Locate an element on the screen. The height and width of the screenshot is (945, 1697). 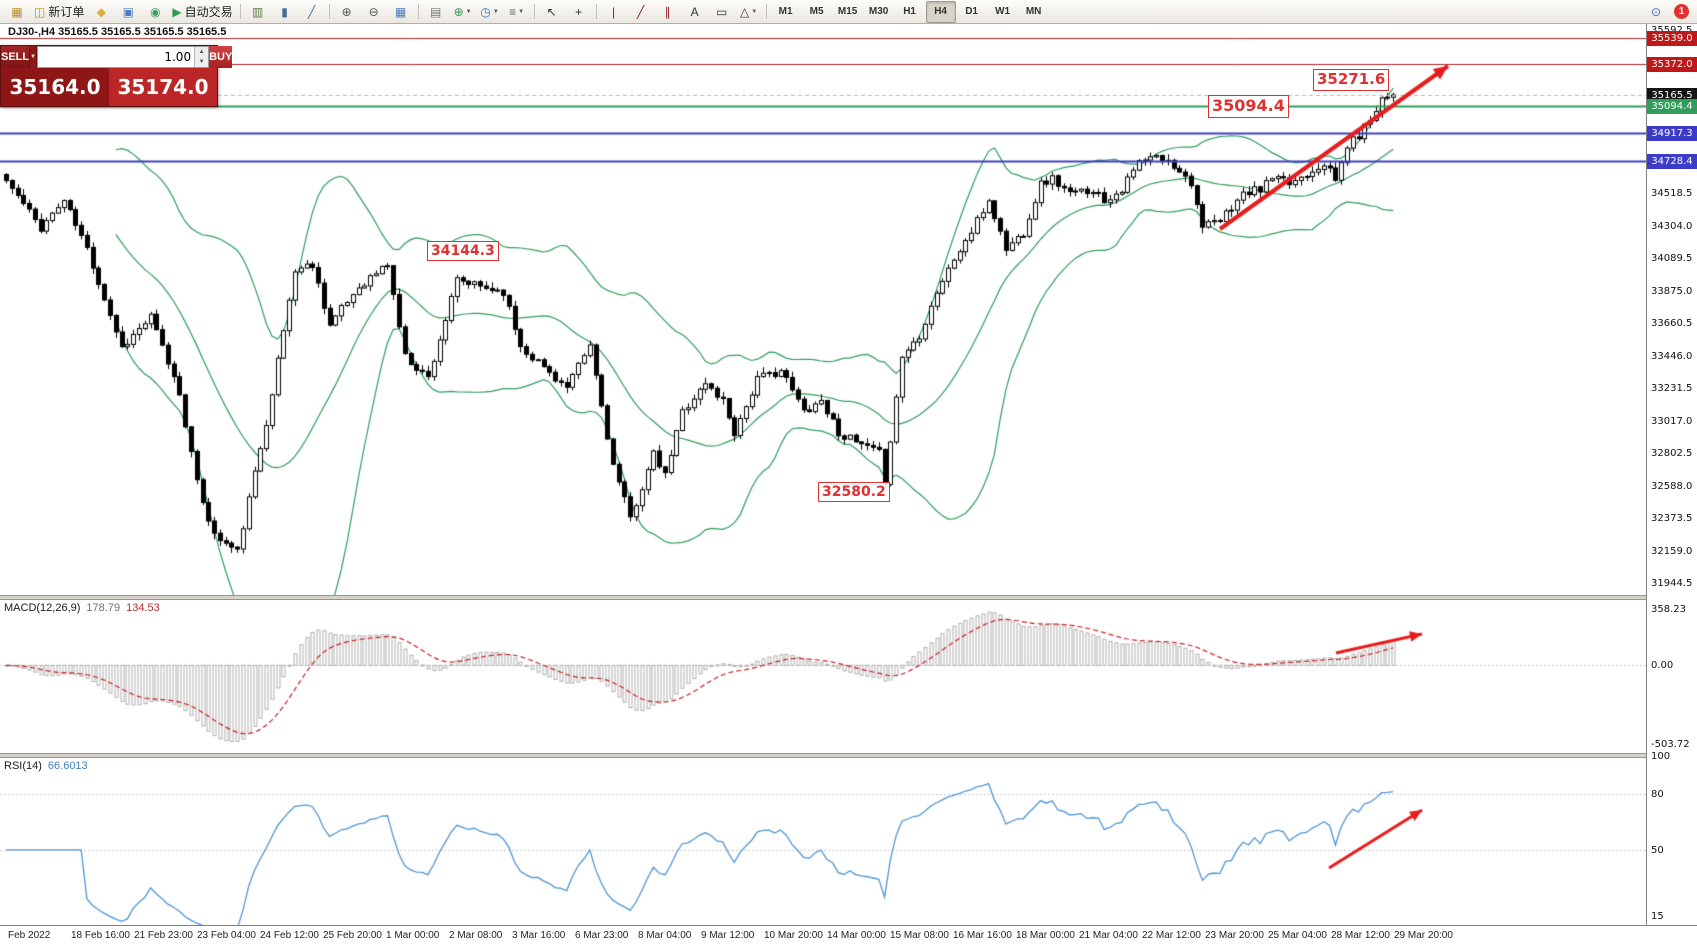
charts-window-icon: ▦ is located at coordinates (17, 12).